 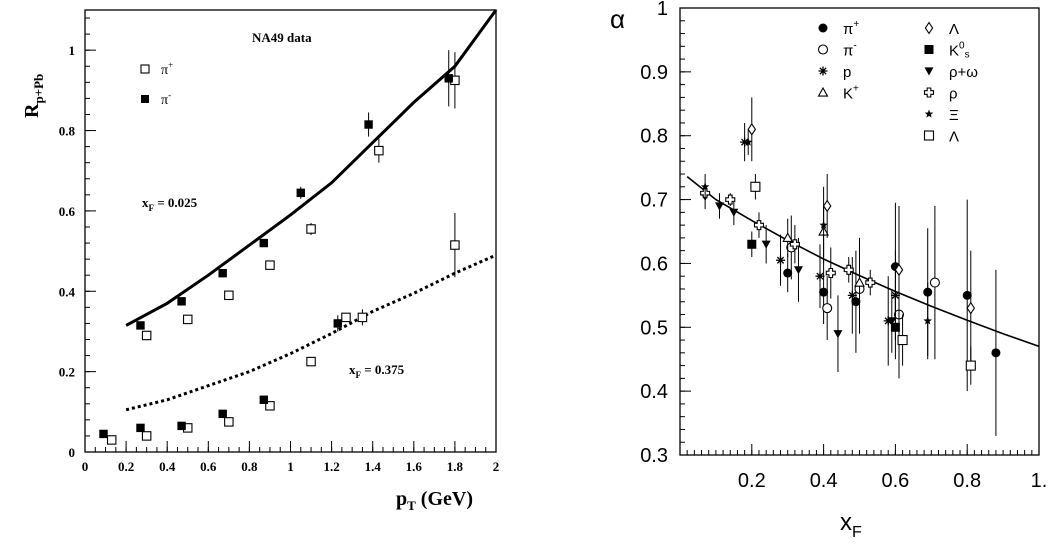 I want to click on left-x-tick-label: 0.8, so click(x=249, y=466).